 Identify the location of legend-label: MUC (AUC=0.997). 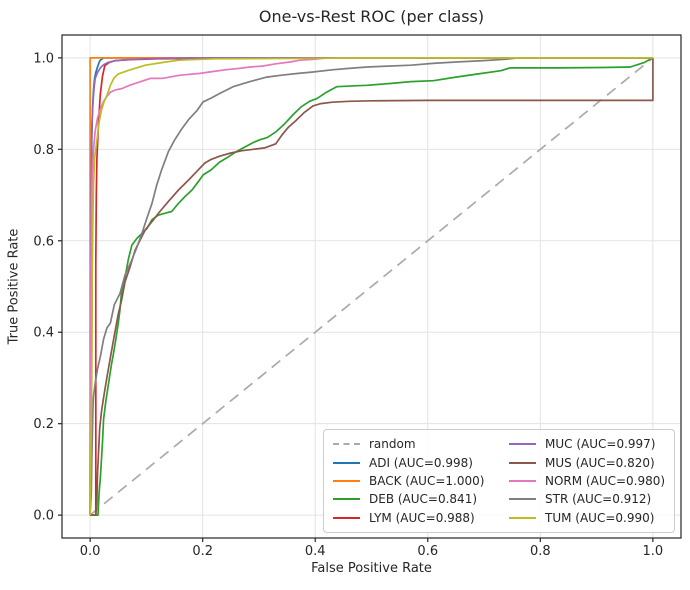
(600, 444).